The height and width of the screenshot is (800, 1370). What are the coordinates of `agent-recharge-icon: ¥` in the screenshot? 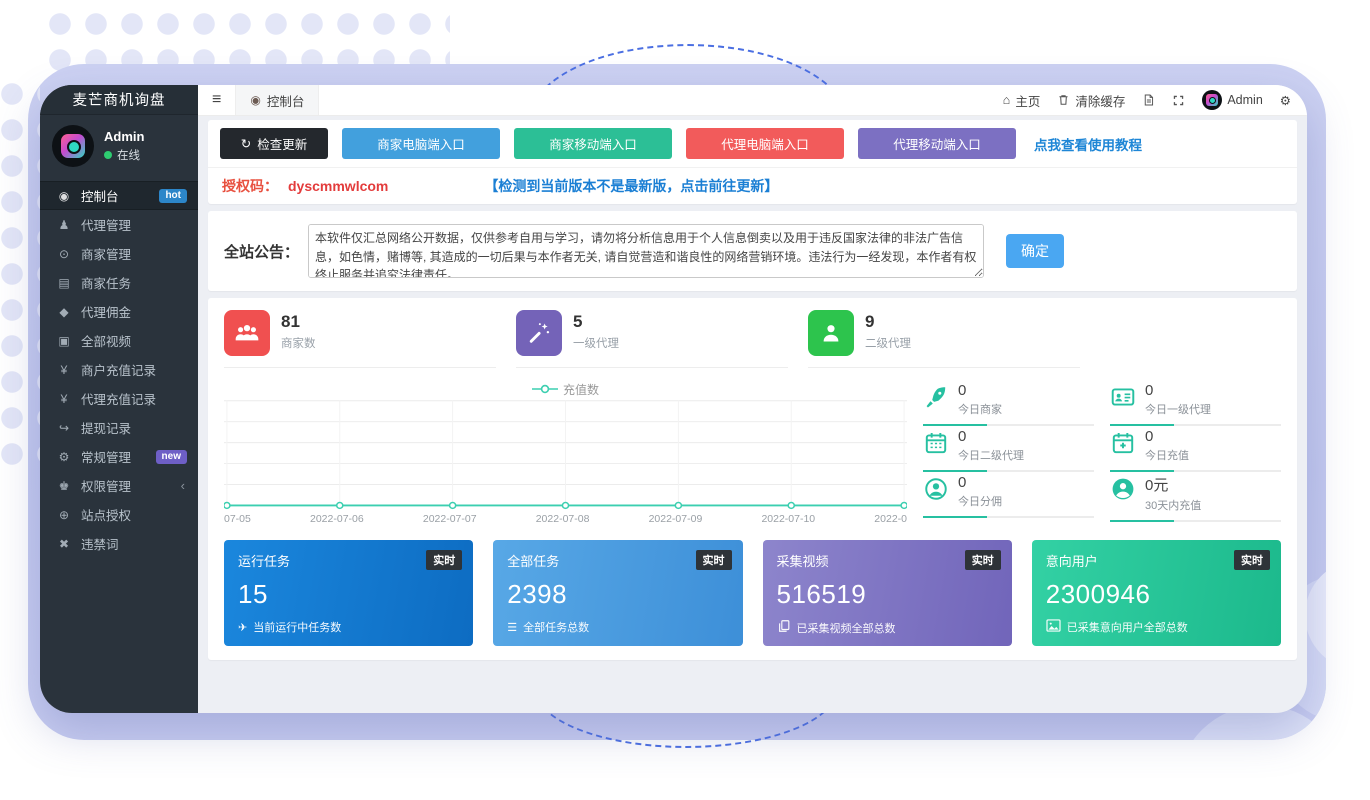 It's located at (64, 398).